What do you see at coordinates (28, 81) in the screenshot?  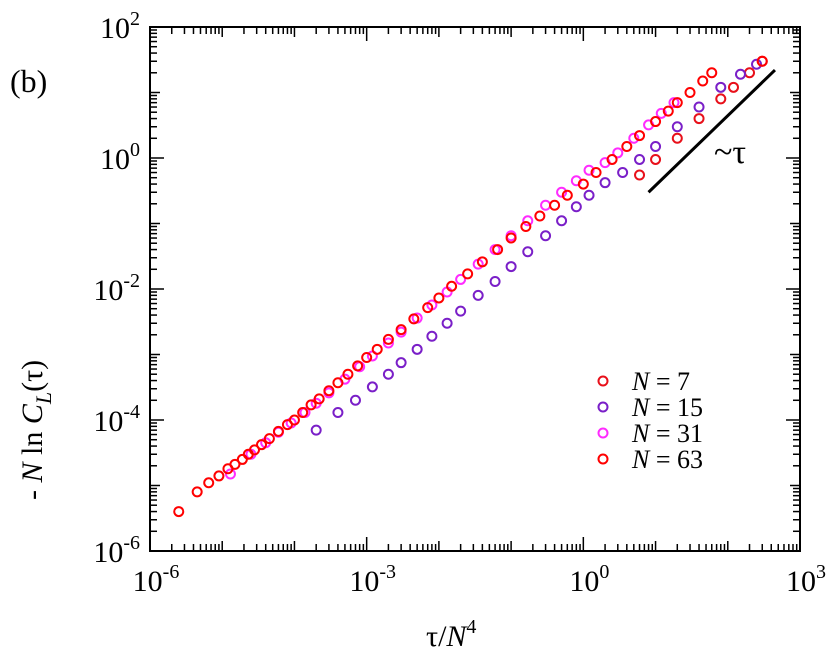 I see `panel-label: (b)` at bounding box center [28, 81].